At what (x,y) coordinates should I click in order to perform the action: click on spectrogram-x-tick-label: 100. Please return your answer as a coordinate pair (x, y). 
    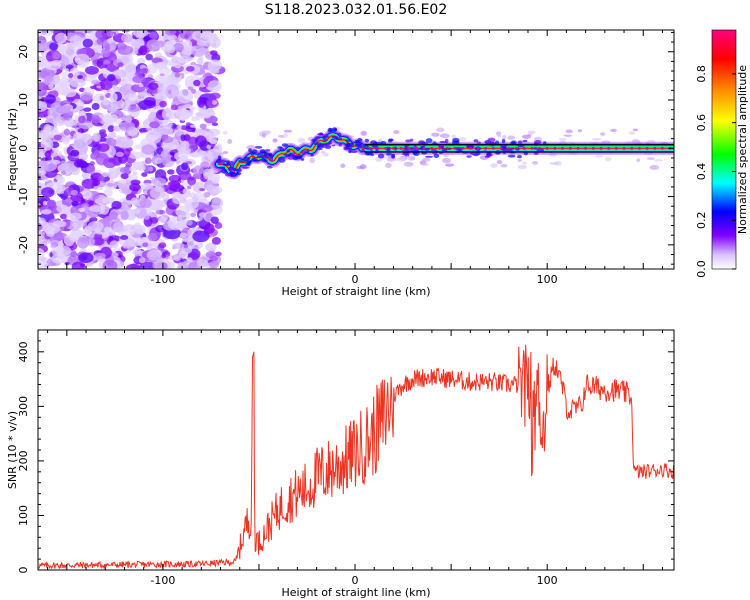
    Looking at the image, I should click on (547, 279).